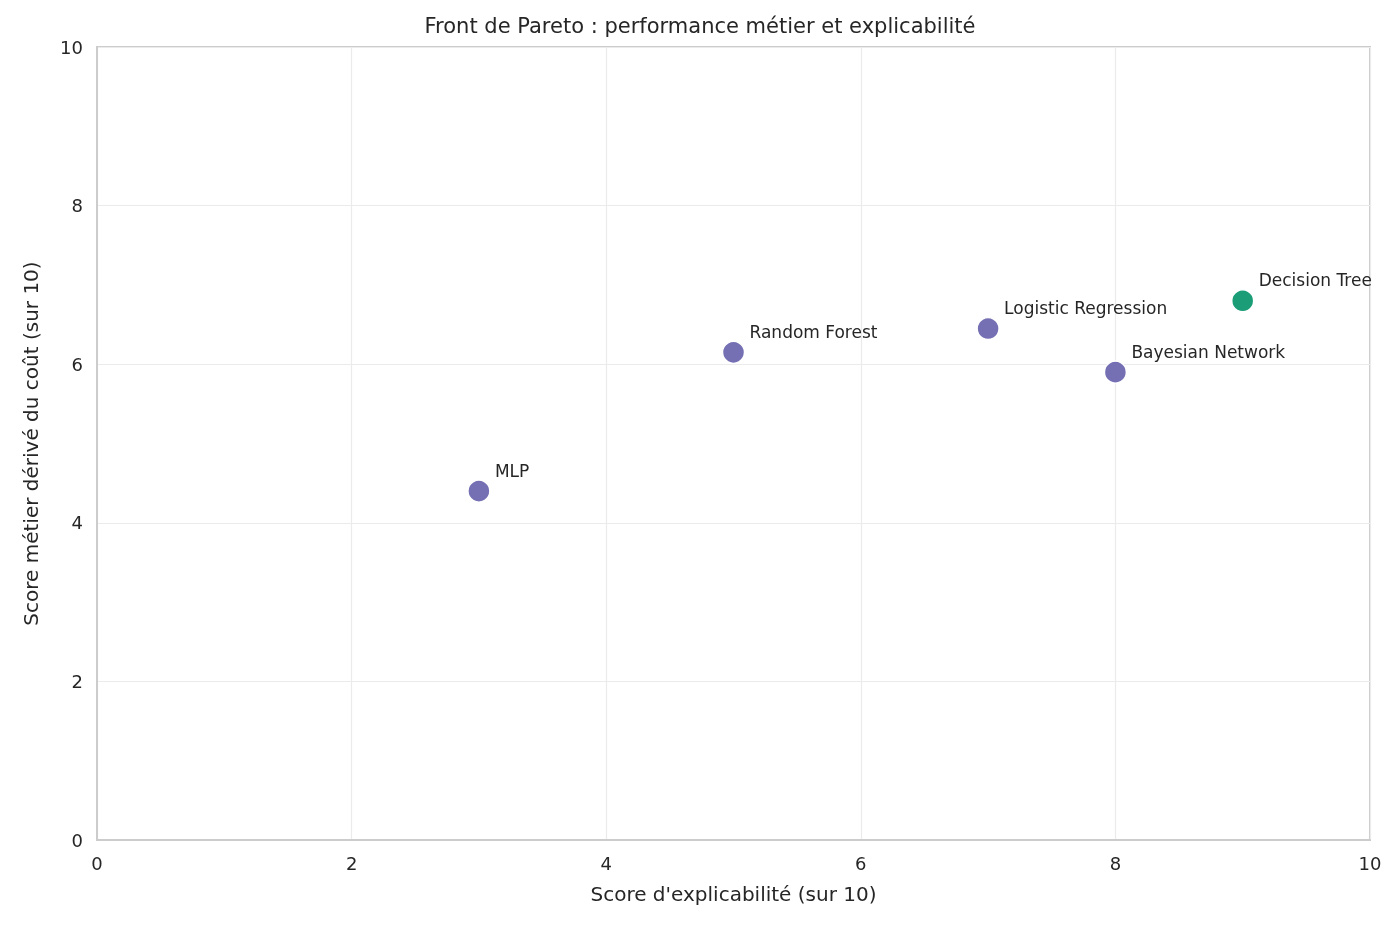 The width and height of the screenshot is (1400, 933). What do you see at coordinates (77, 840) in the screenshot?
I see `y-tick-label: 0` at bounding box center [77, 840].